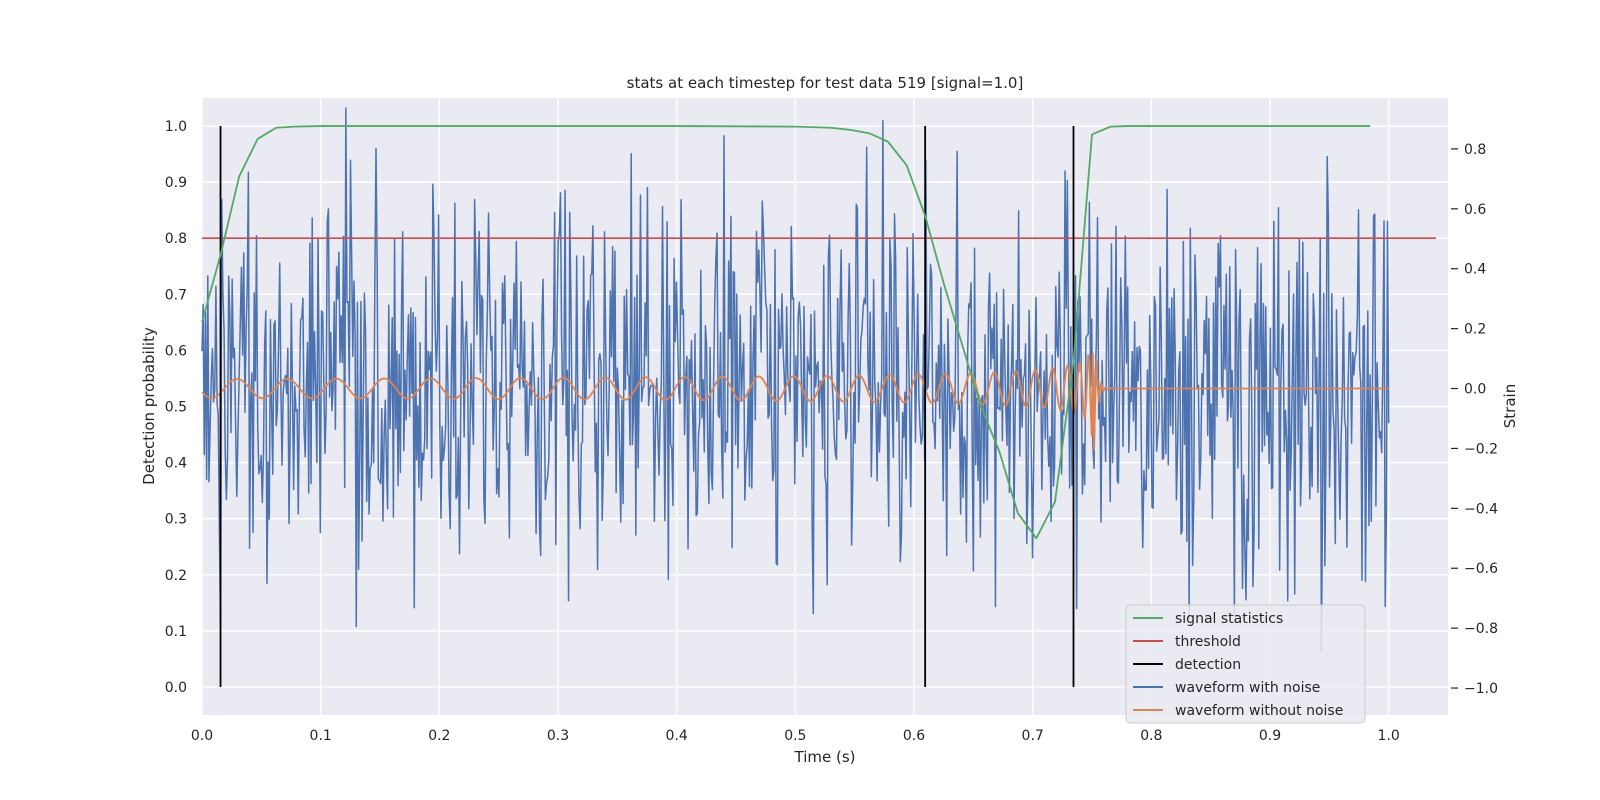  Describe the element at coordinates (1481, 509) in the screenshot. I see `y2-tick-label-3: −0.4` at that location.